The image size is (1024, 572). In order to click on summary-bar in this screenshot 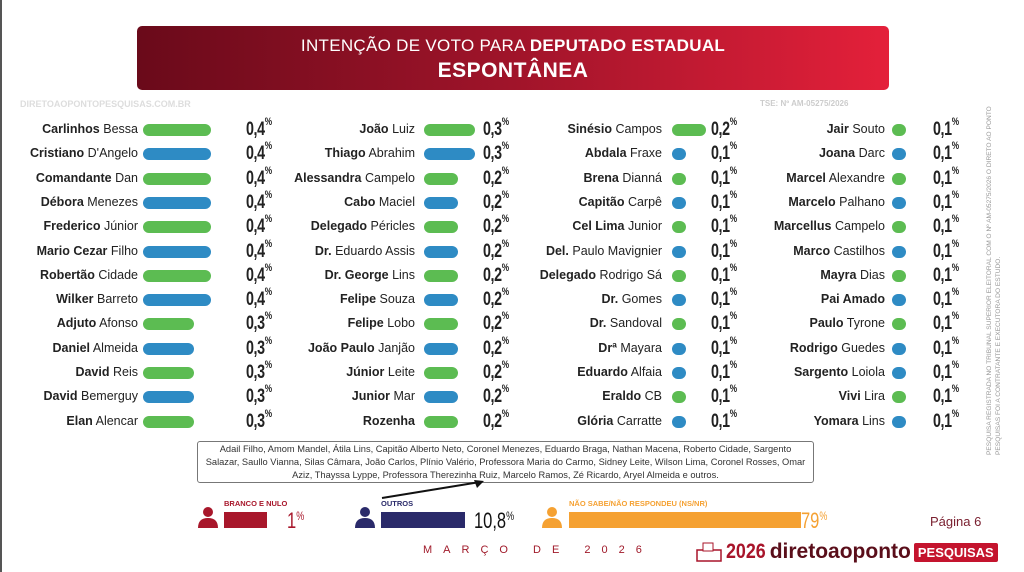, I will do `click(423, 520)`.